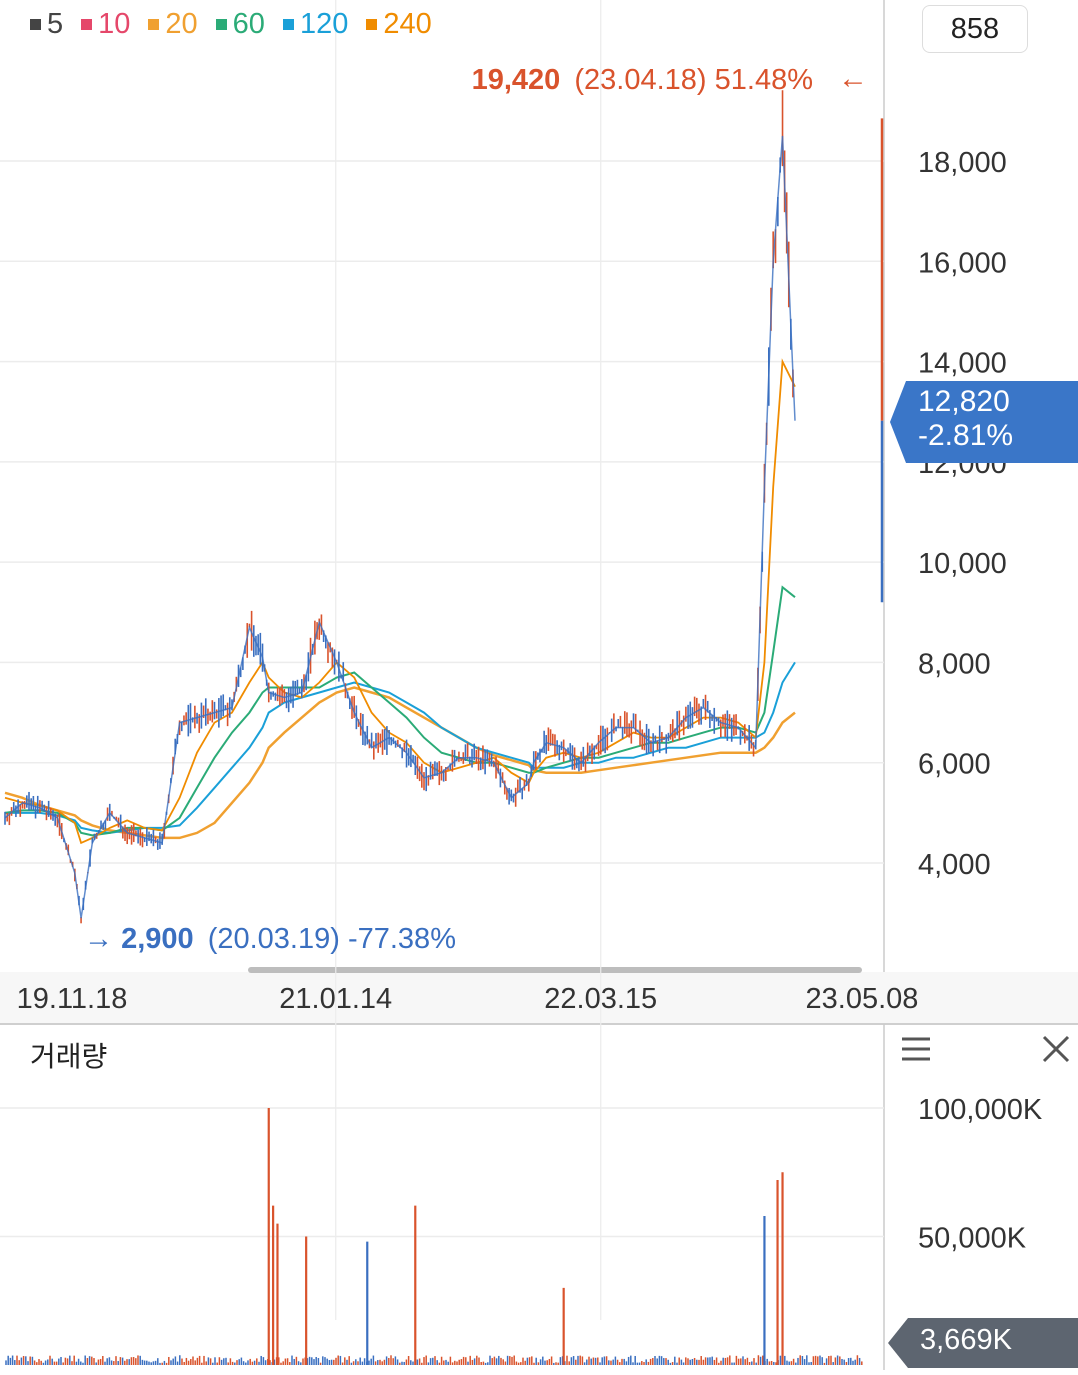 The image size is (1078, 1375). What do you see at coordinates (98, 939) in the screenshot?
I see `right-arrow-icon: →` at bounding box center [98, 939].